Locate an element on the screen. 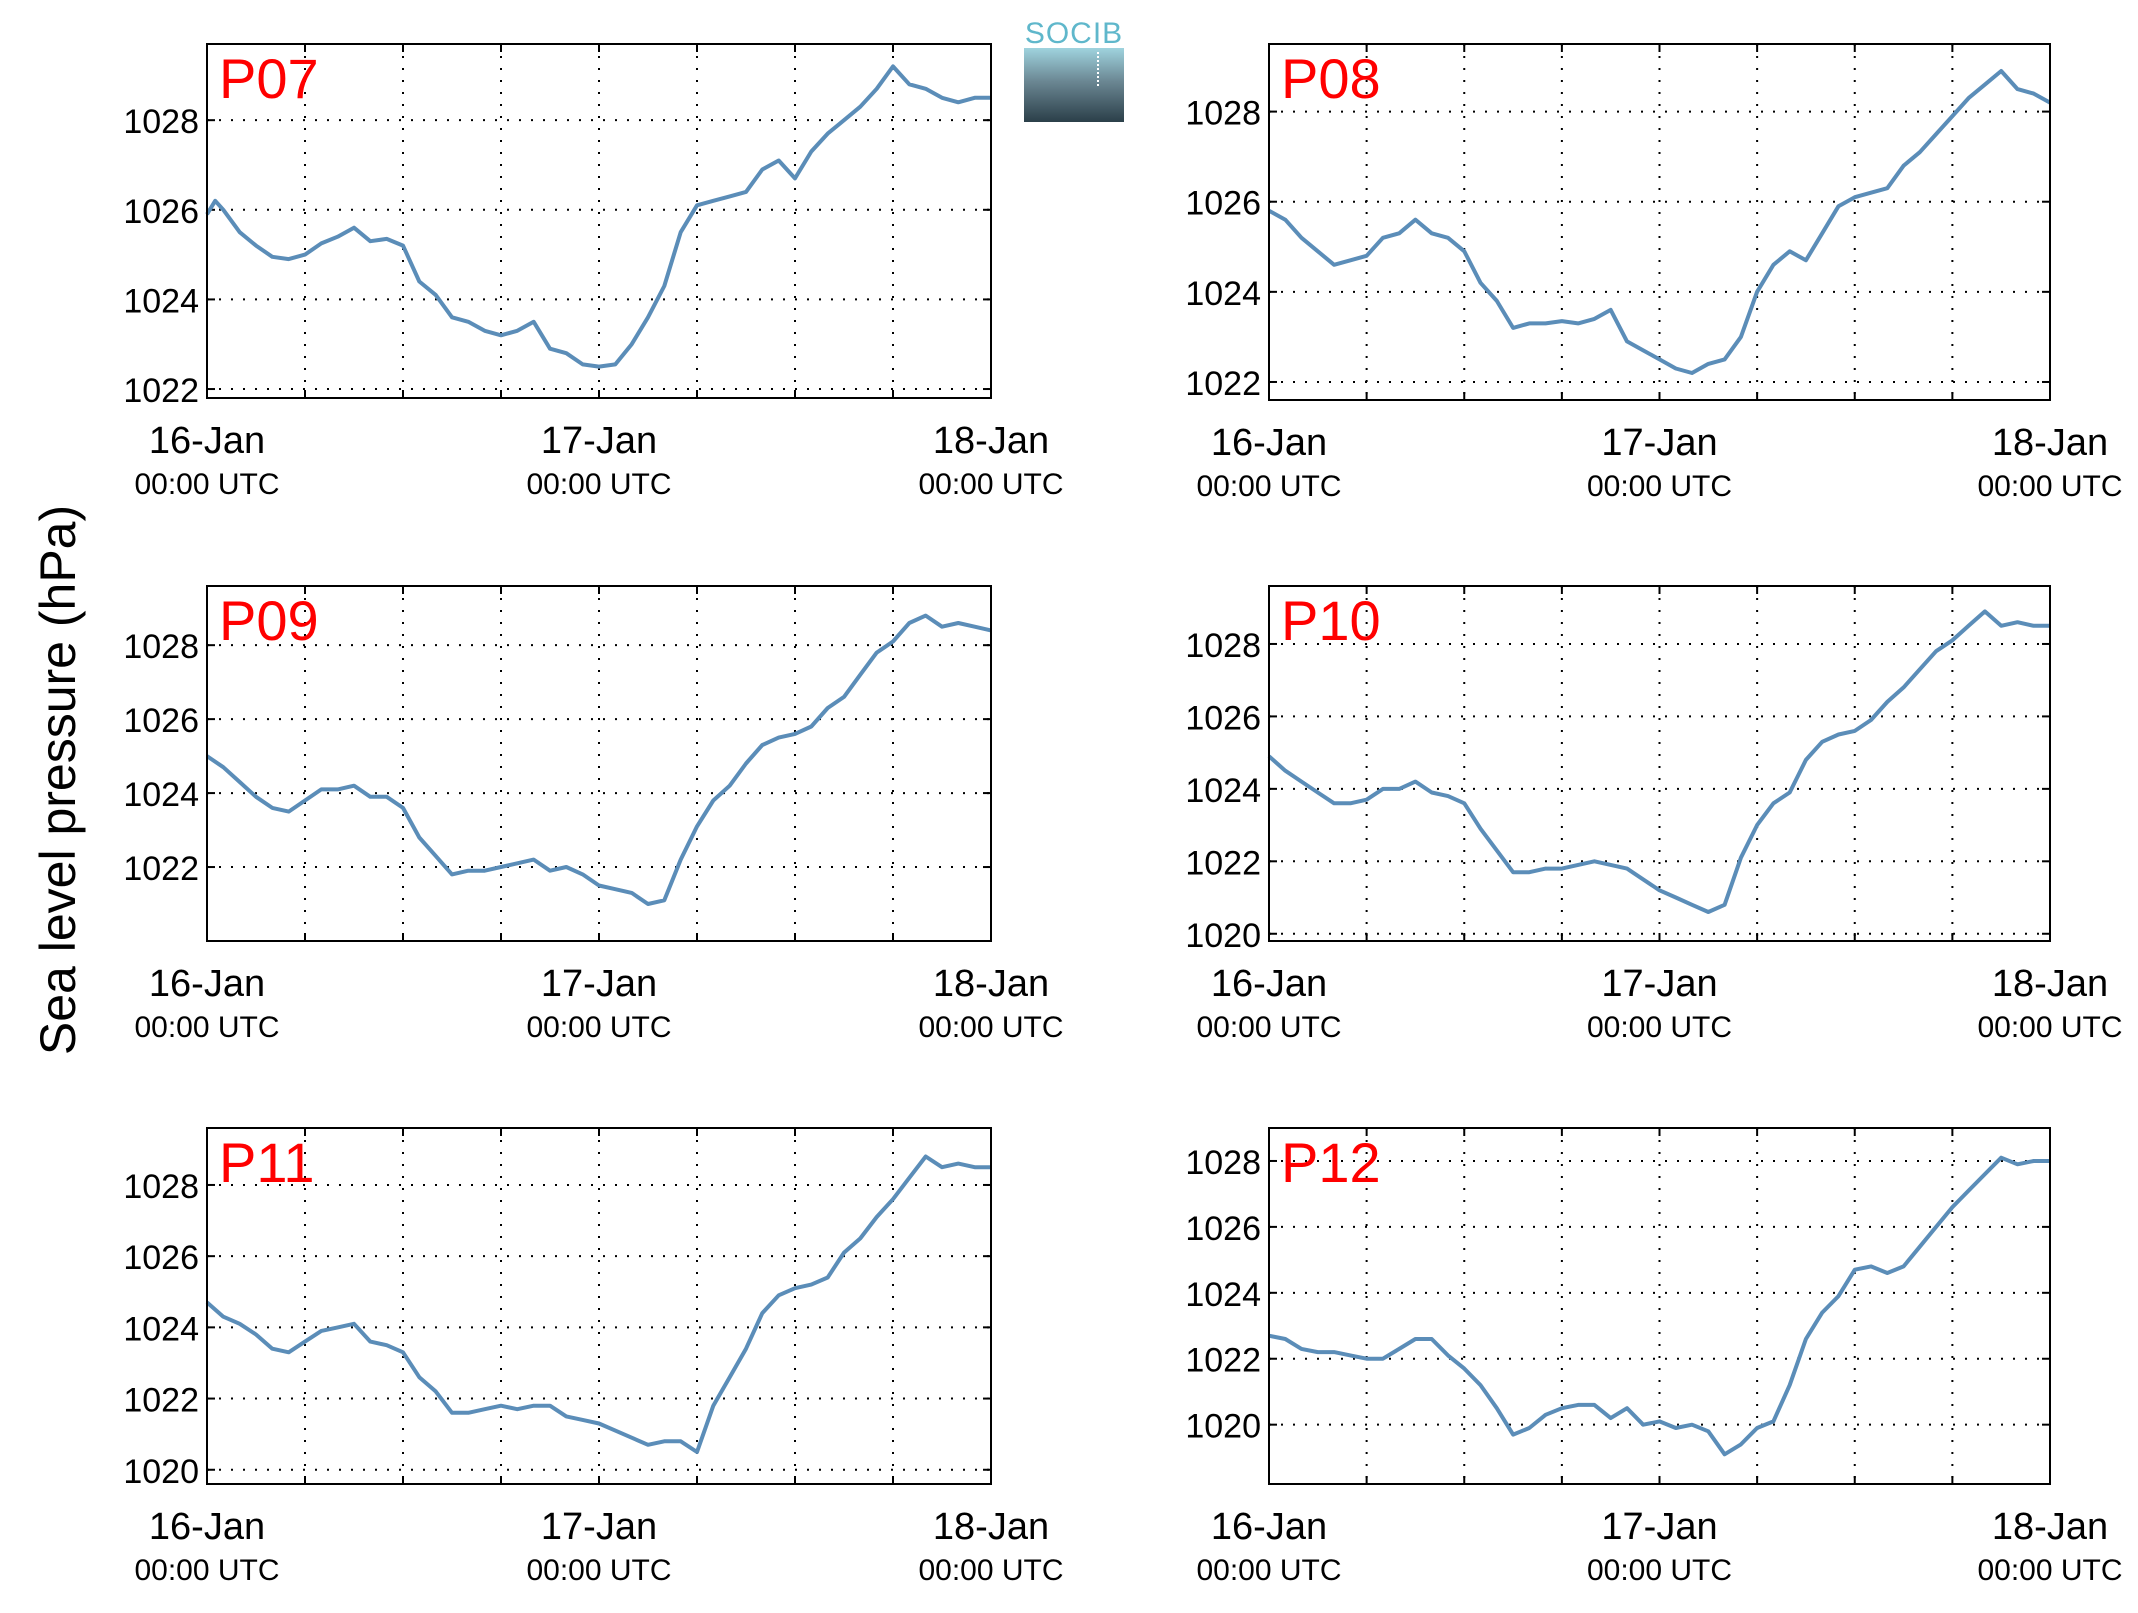 This screenshot has height=1613, width=2138. data-line-p10 is located at coordinates (1658, 761).